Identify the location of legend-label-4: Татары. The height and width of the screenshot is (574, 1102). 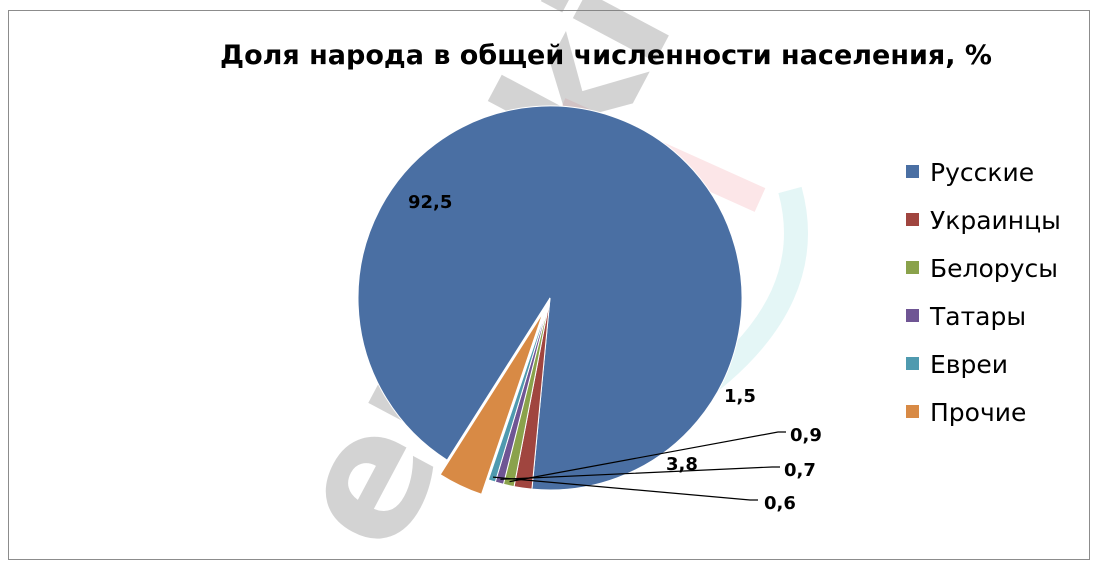
(977, 316).